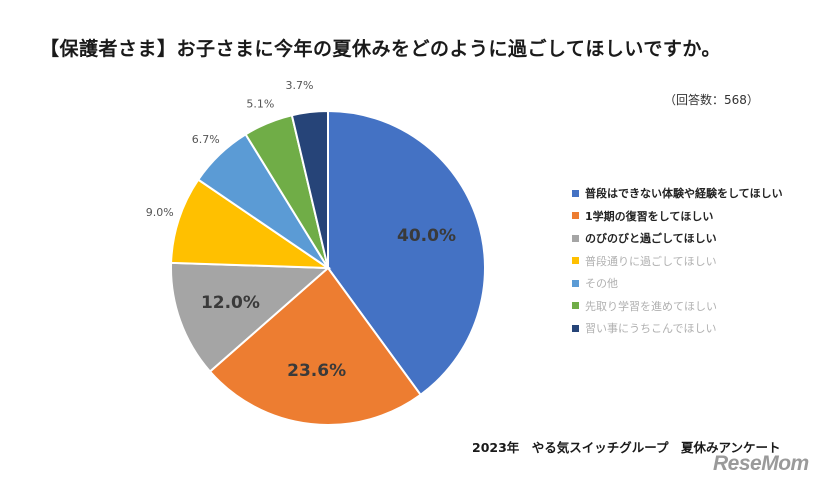 Image resolution: width=820 pixels, height=488 pixels. I want to click on legend-item-0: 普段はできない体験や経験をしてほしい, so click(677, 193).